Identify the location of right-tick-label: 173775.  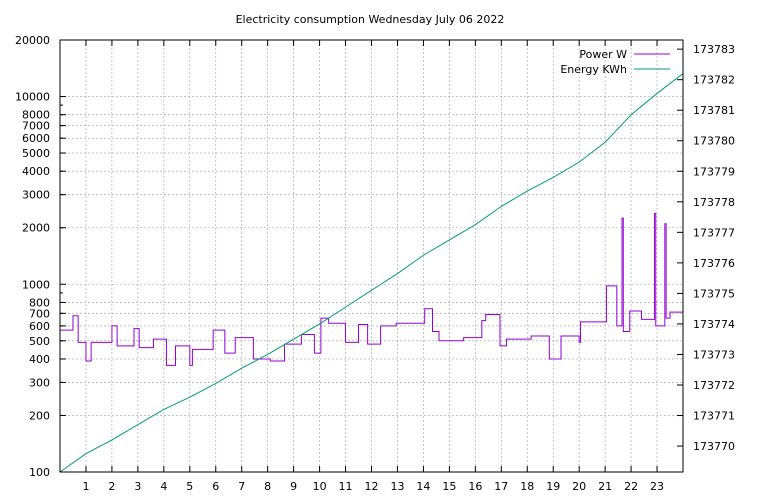
(714, 293).